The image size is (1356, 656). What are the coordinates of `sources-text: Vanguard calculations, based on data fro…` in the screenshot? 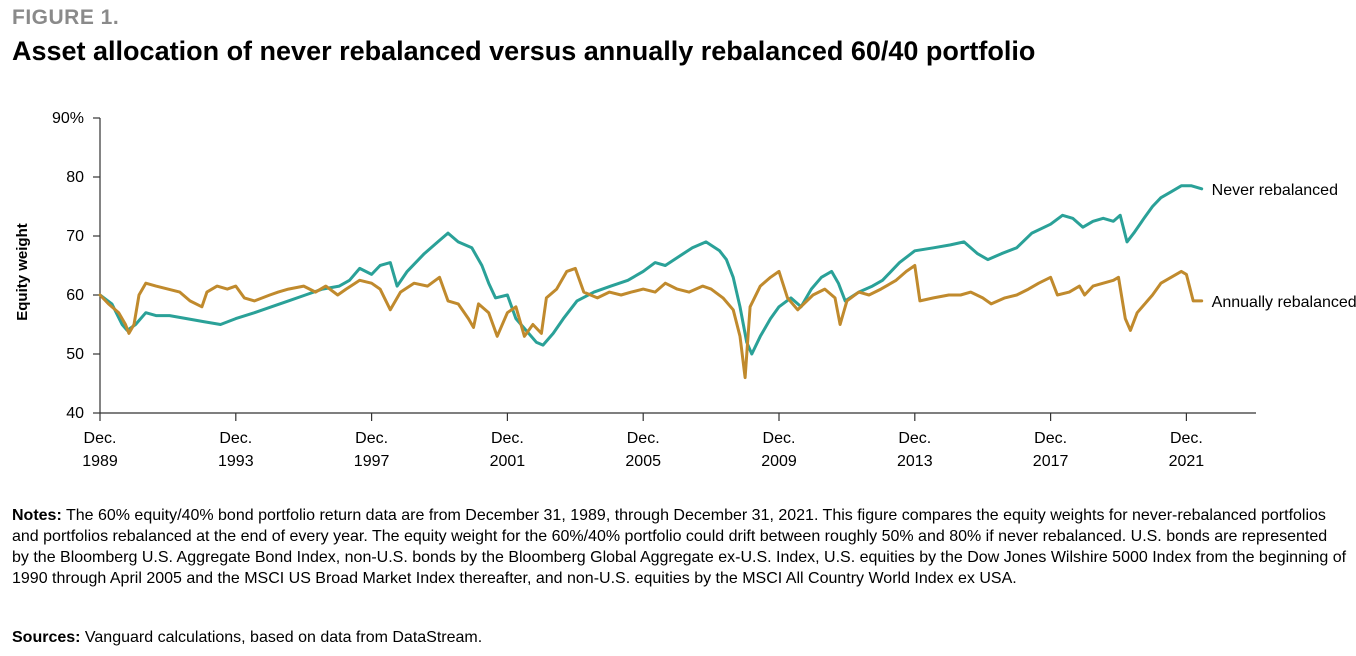 It's located at (281, 637).